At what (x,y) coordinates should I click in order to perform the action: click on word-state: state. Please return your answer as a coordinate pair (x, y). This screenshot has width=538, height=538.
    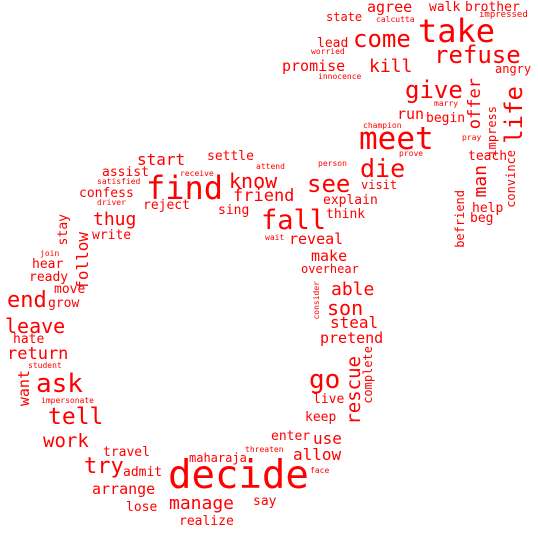
    Looking at the image, I should click on (344, 17).